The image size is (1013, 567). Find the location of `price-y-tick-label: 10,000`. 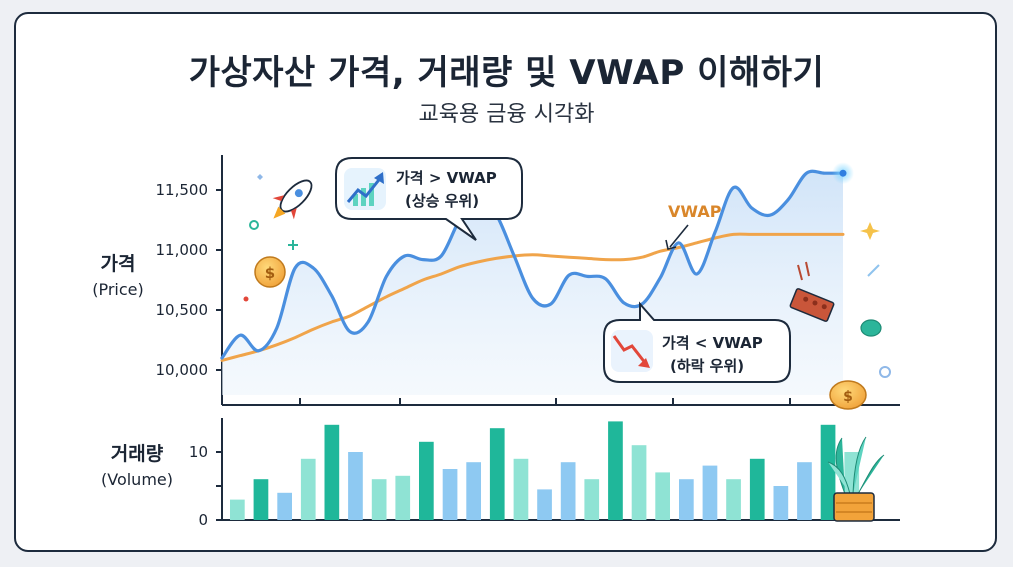

price-y-tick-label: 10,000 is located at coordinates (182, 370).